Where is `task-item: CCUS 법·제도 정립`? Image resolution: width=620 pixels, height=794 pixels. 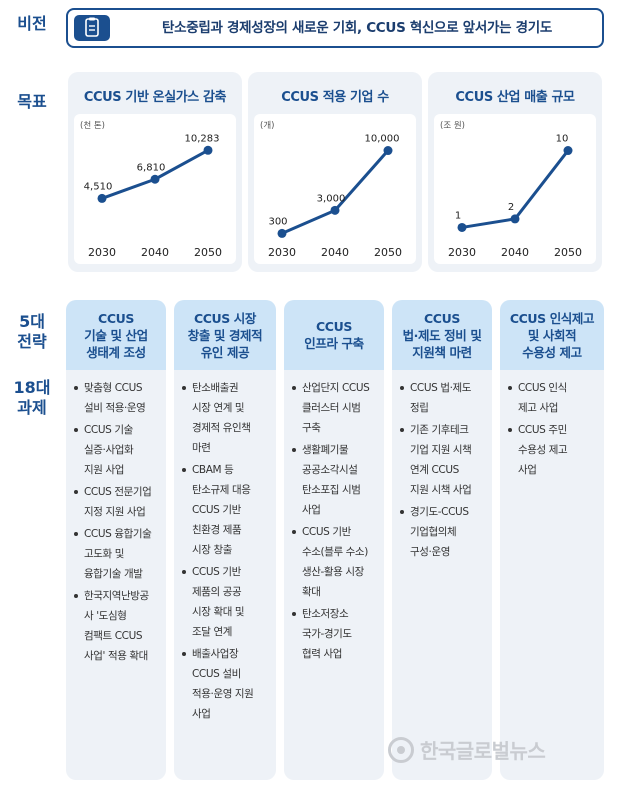 task-item: CCUS 법·제도 정립 is located at coordinates (442, 398).